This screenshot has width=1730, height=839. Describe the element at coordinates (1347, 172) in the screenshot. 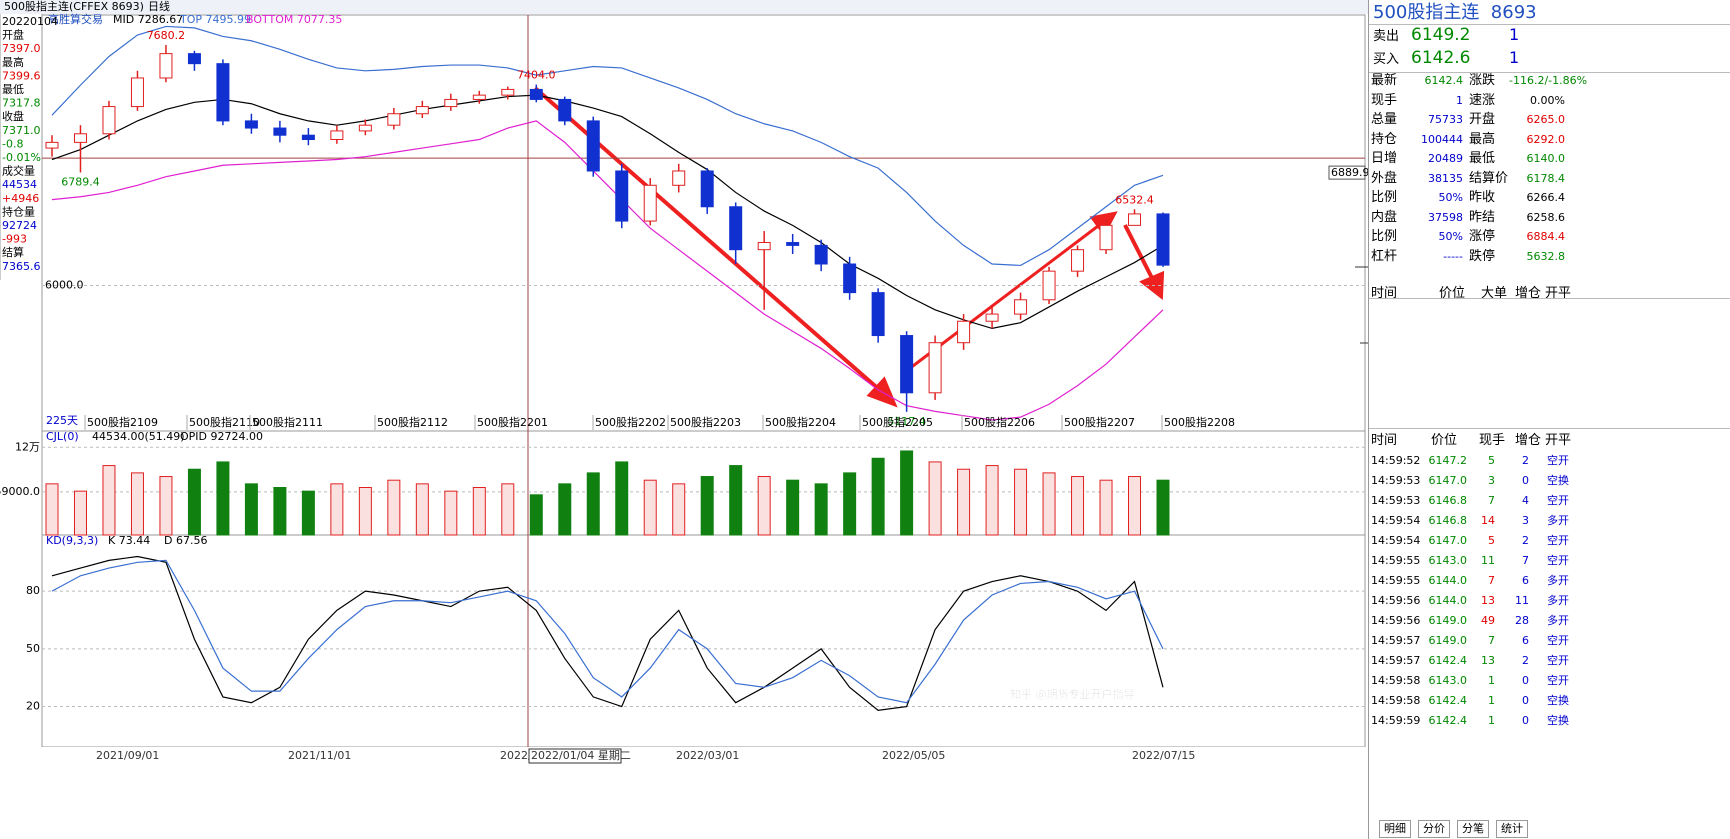

I see `level-box` at that location.